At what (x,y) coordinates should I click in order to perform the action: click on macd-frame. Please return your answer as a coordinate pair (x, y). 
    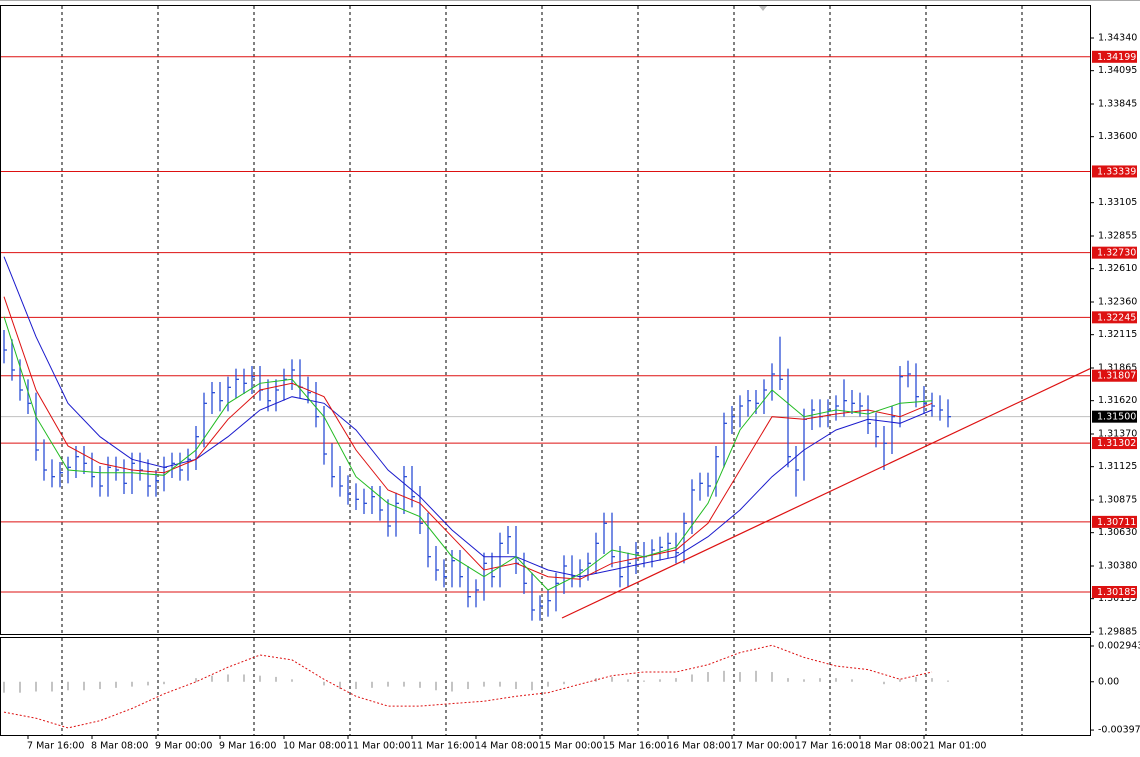
    Looking at the image, I should click on (545, 686).